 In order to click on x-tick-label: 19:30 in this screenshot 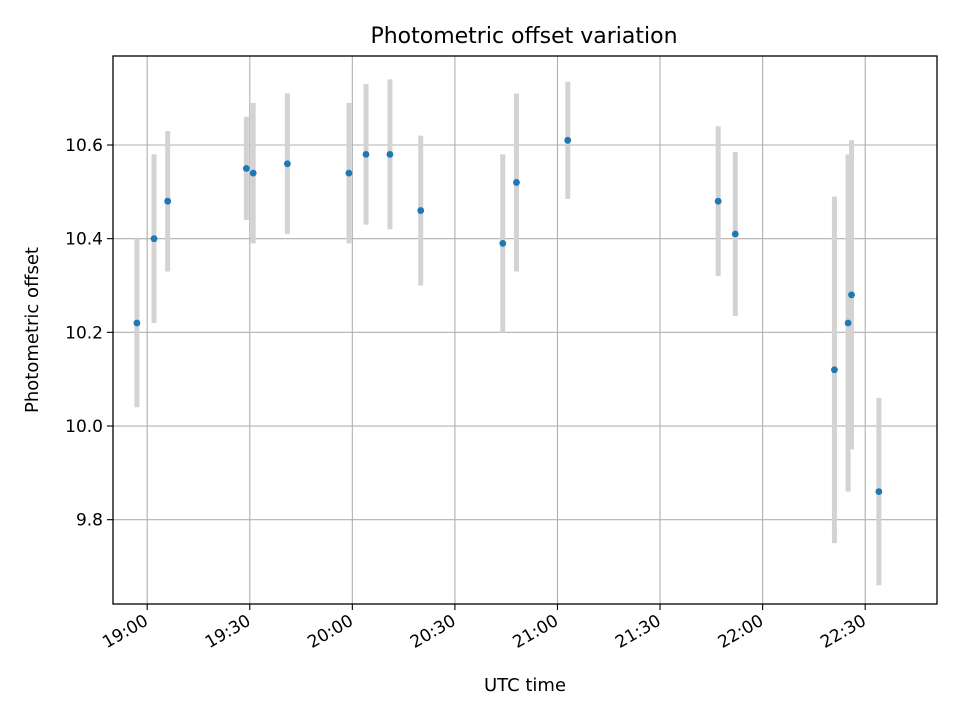, I will do `click(228, 632)`.